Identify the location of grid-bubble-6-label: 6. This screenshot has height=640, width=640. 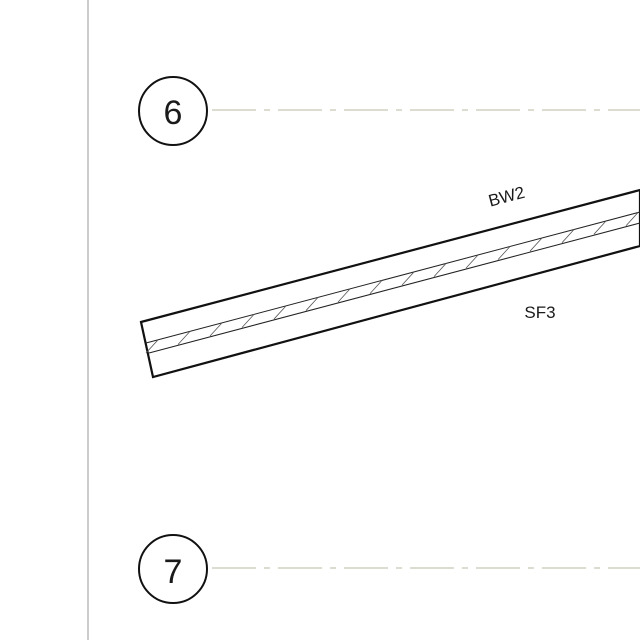
(173, 113).